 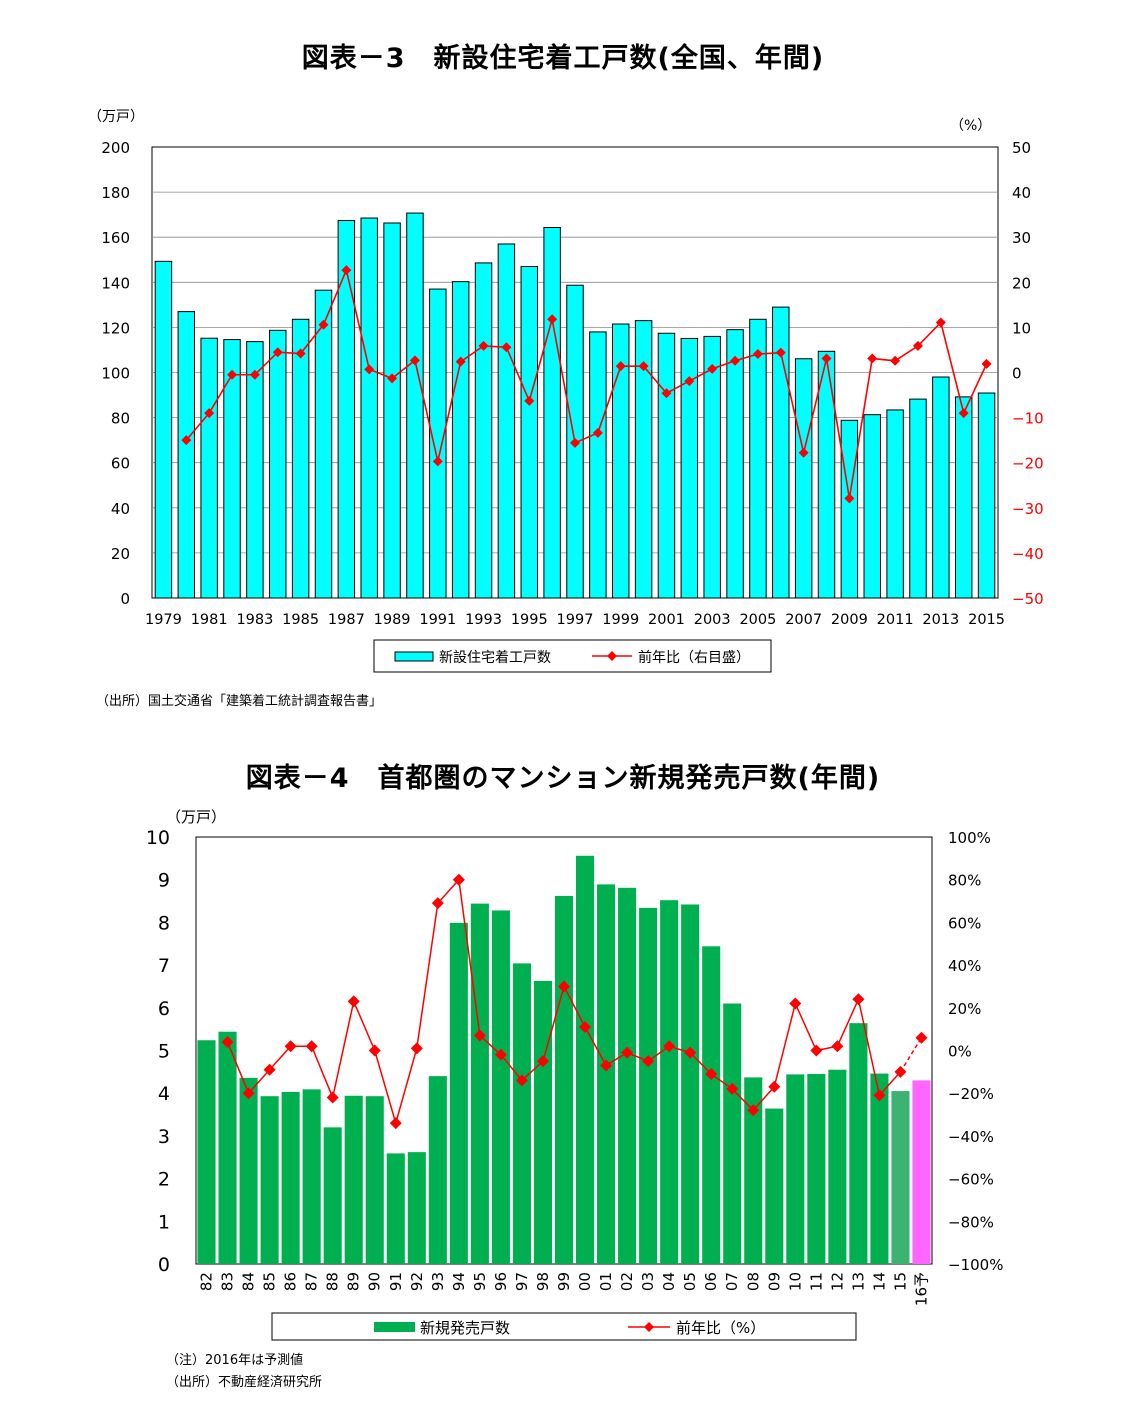 What do you see at coordinates (164, 881) in the screenshot?
I see `chart2-y-left-tick: 9` at bounding box center [164, 881].